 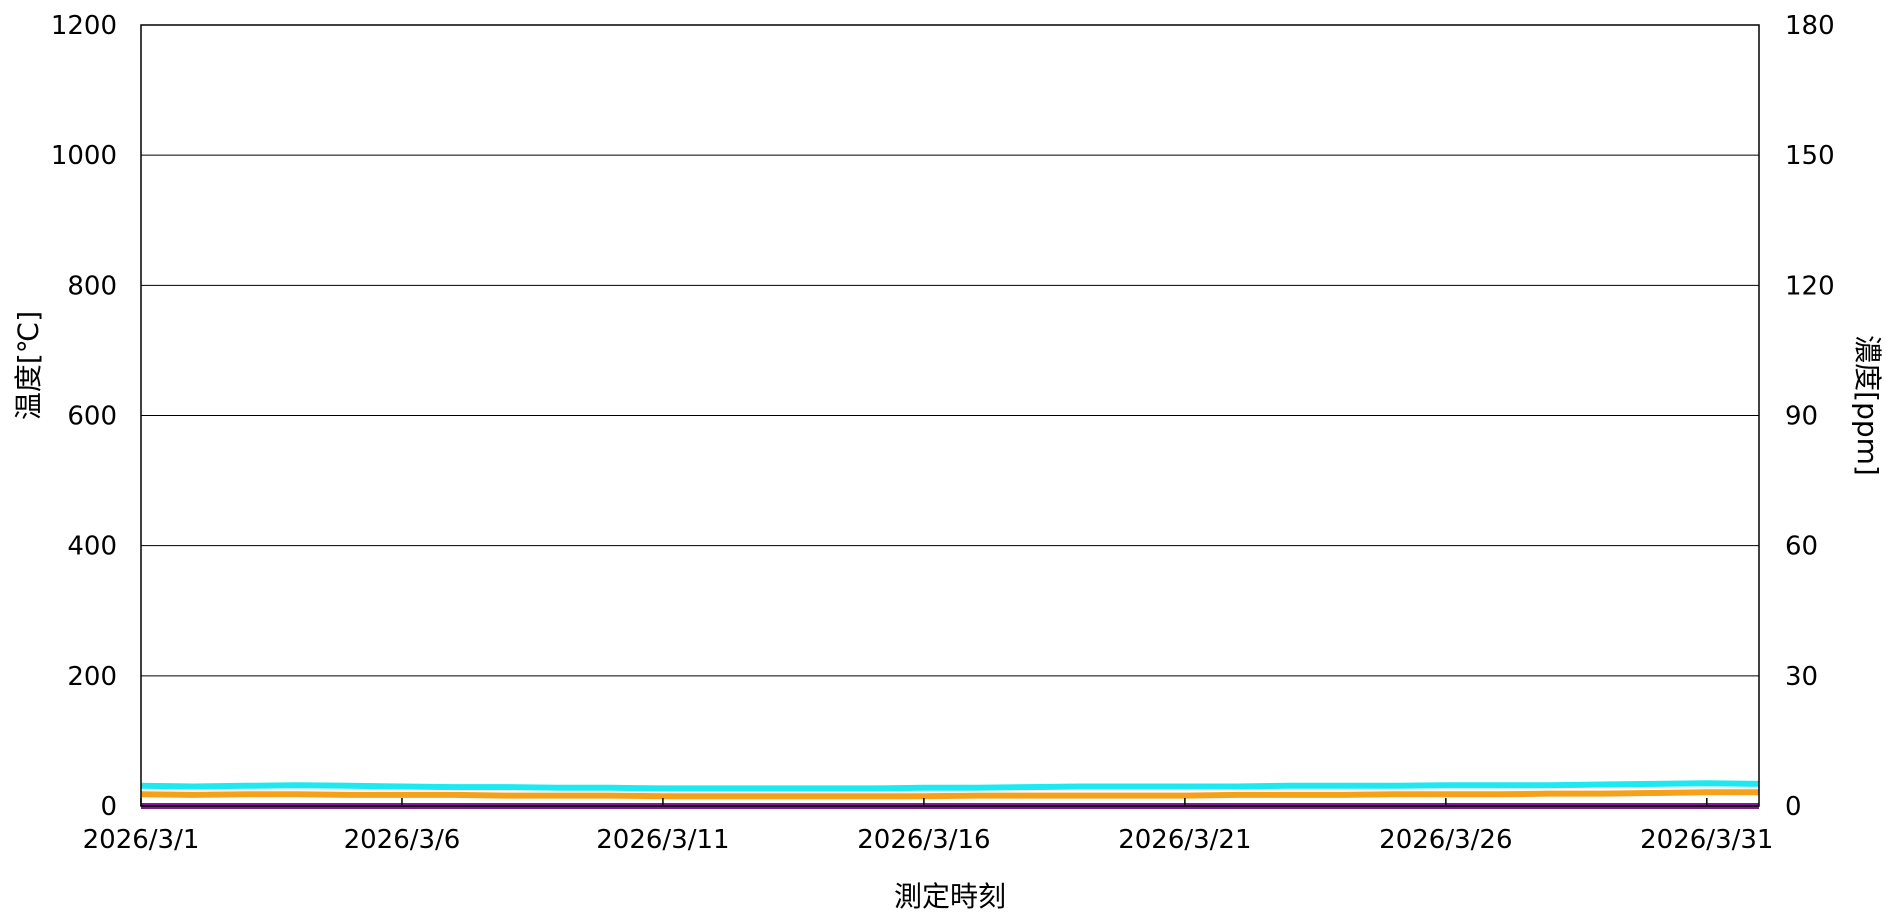 I want to click on y2-tick-label: 30, so click(x=1801, y=677).